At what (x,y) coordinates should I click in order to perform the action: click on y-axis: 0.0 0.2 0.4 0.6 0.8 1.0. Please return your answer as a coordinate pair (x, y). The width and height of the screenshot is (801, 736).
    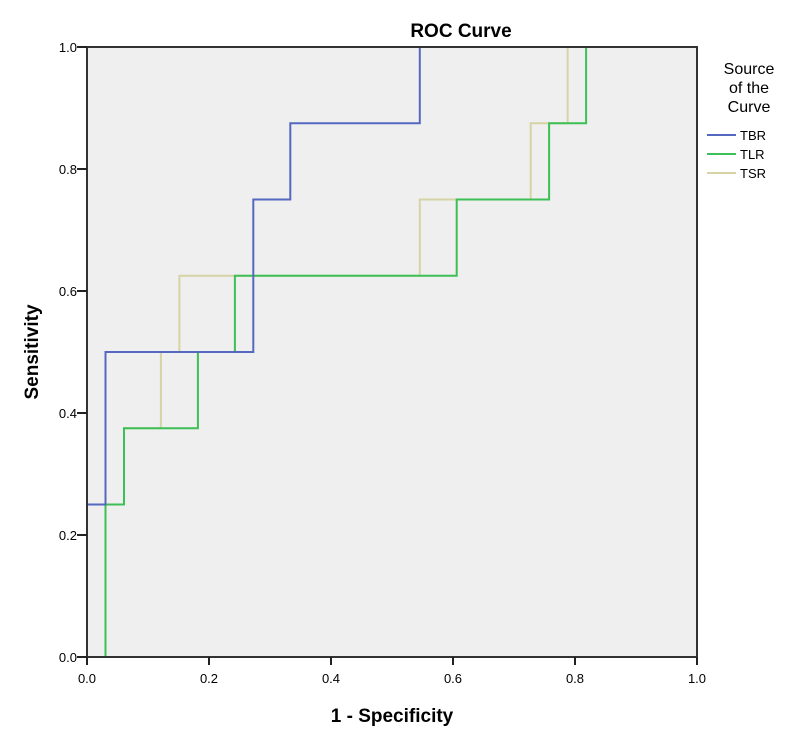
    Looking at the image, I should click on (73, 352).